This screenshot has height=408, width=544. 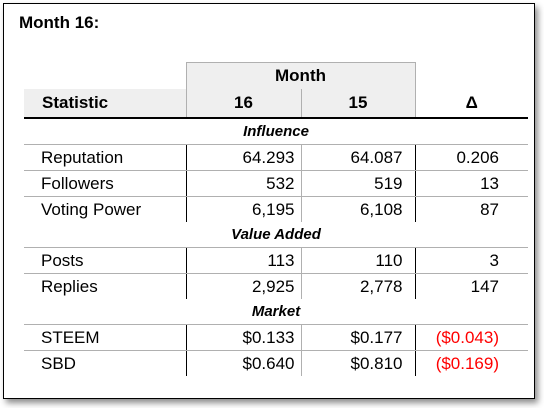 I want to click on table-row: SBD $0.640 $0.810 ($0.169), so click(x=276, y=363).